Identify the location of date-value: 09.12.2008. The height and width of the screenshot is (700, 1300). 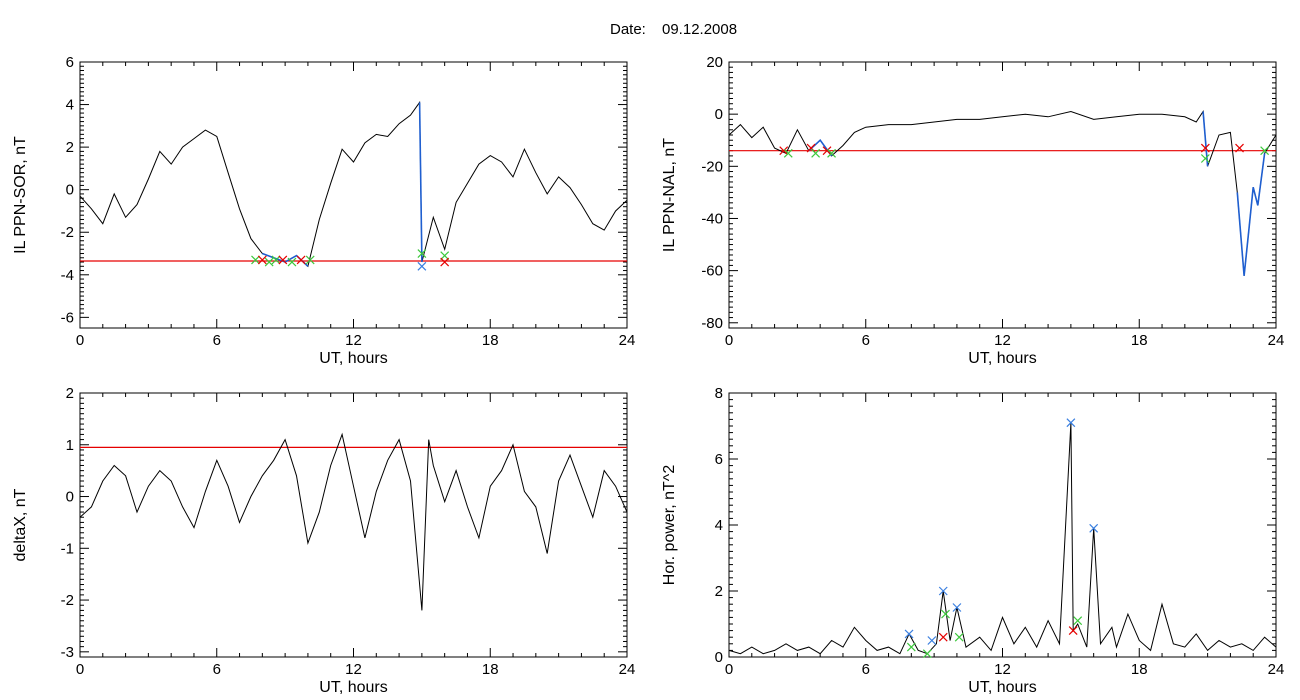
(699, 29).